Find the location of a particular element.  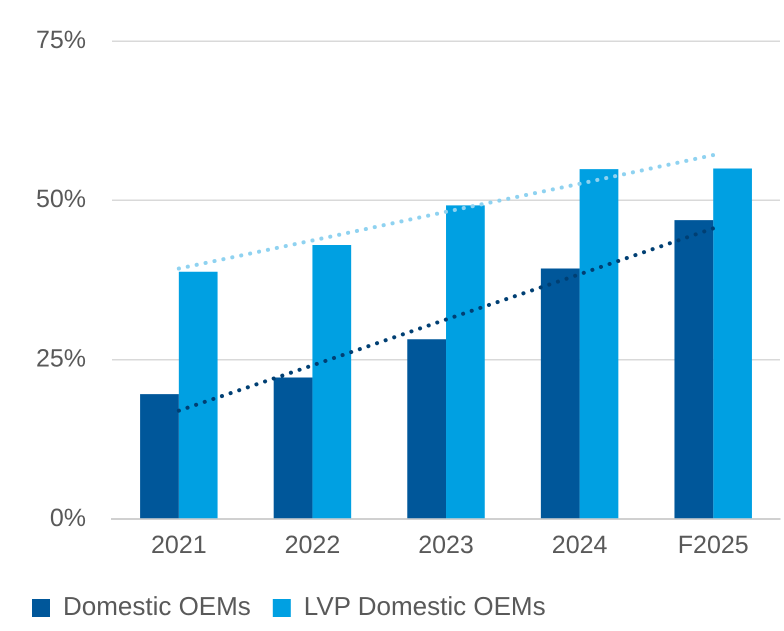

x-tick-label: 2022 is located at coordinates (312, 544).